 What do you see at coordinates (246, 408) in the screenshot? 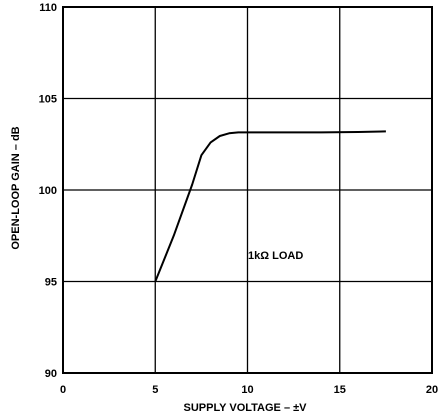
I see `x-axis-title: SUPPLY VOLTAGE – ±V` at bounding box center [246, 408].